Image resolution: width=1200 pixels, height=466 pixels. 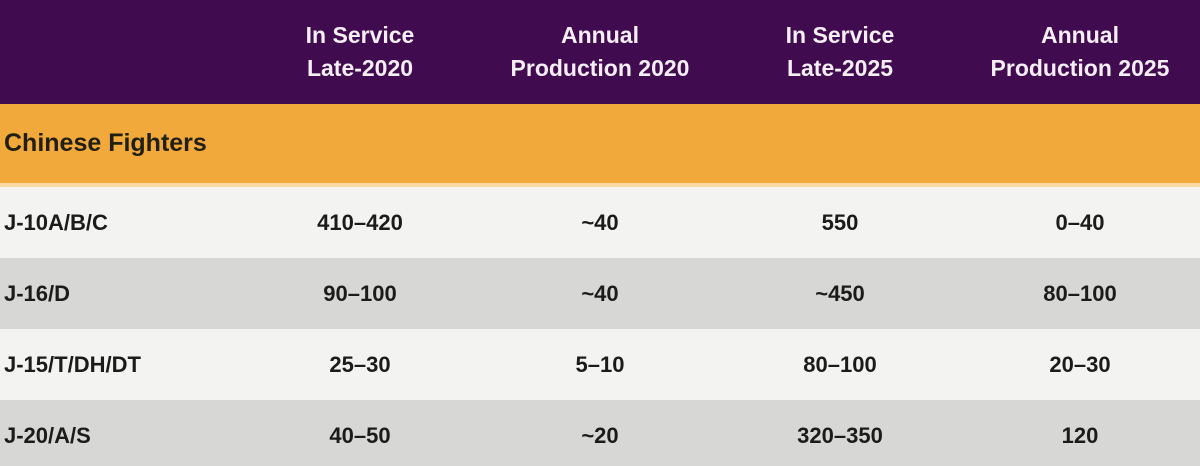 I want to click on cell-value: ~20, so click(x=600, y=435).